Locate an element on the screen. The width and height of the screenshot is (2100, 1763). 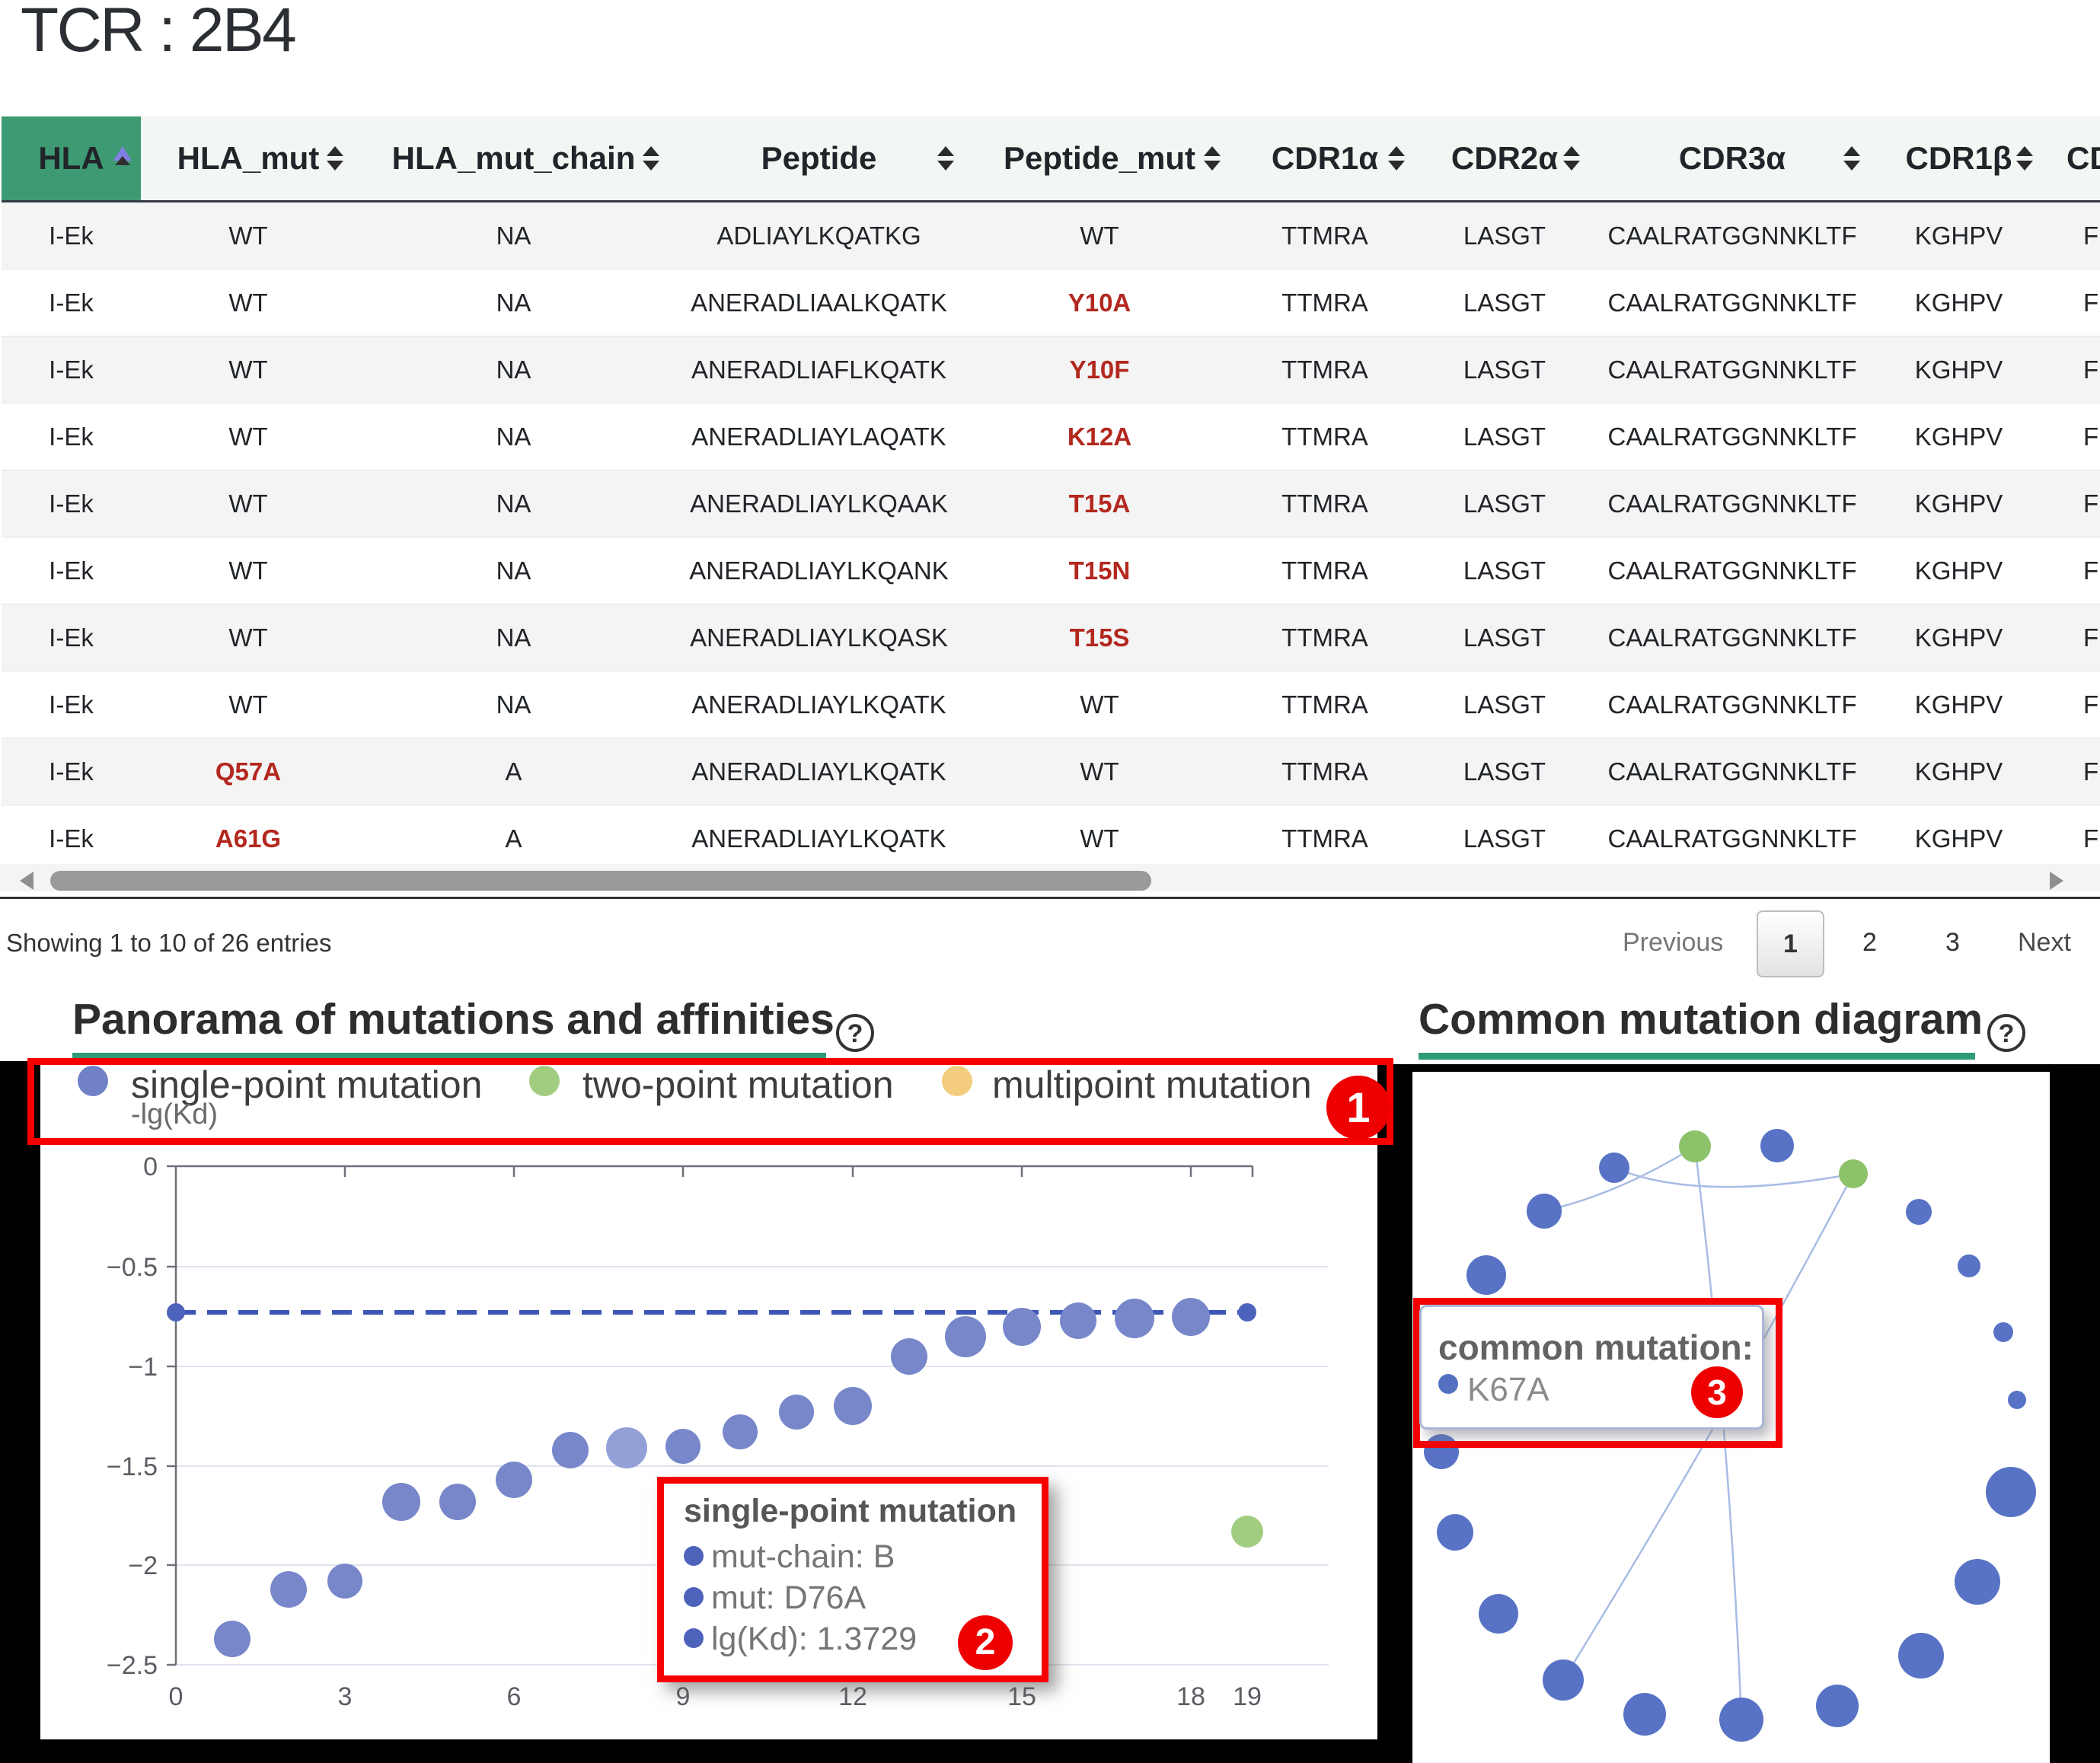
svg-text: 19 is located at coordinates (1247, 1696).